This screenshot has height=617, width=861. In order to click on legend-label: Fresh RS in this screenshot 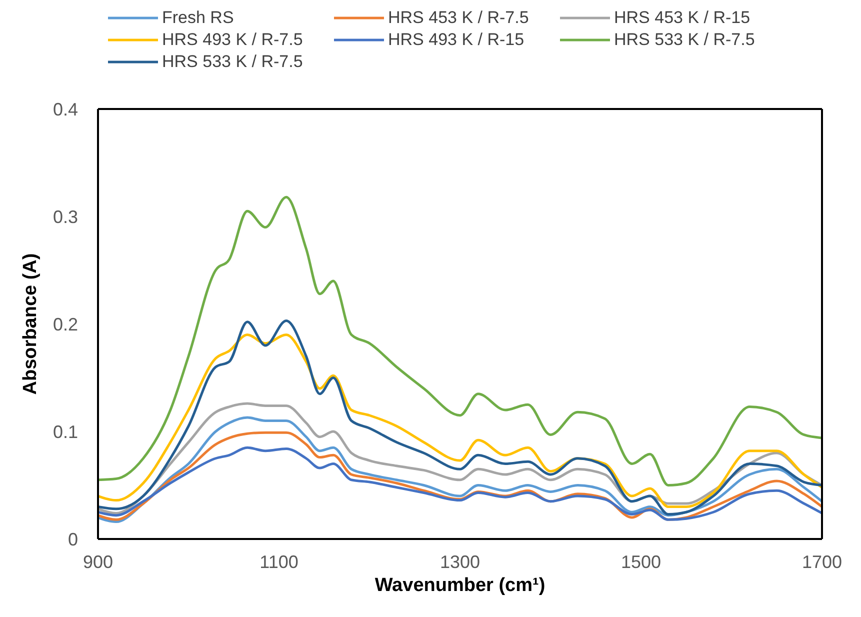, I will do `click(198, 18)`.